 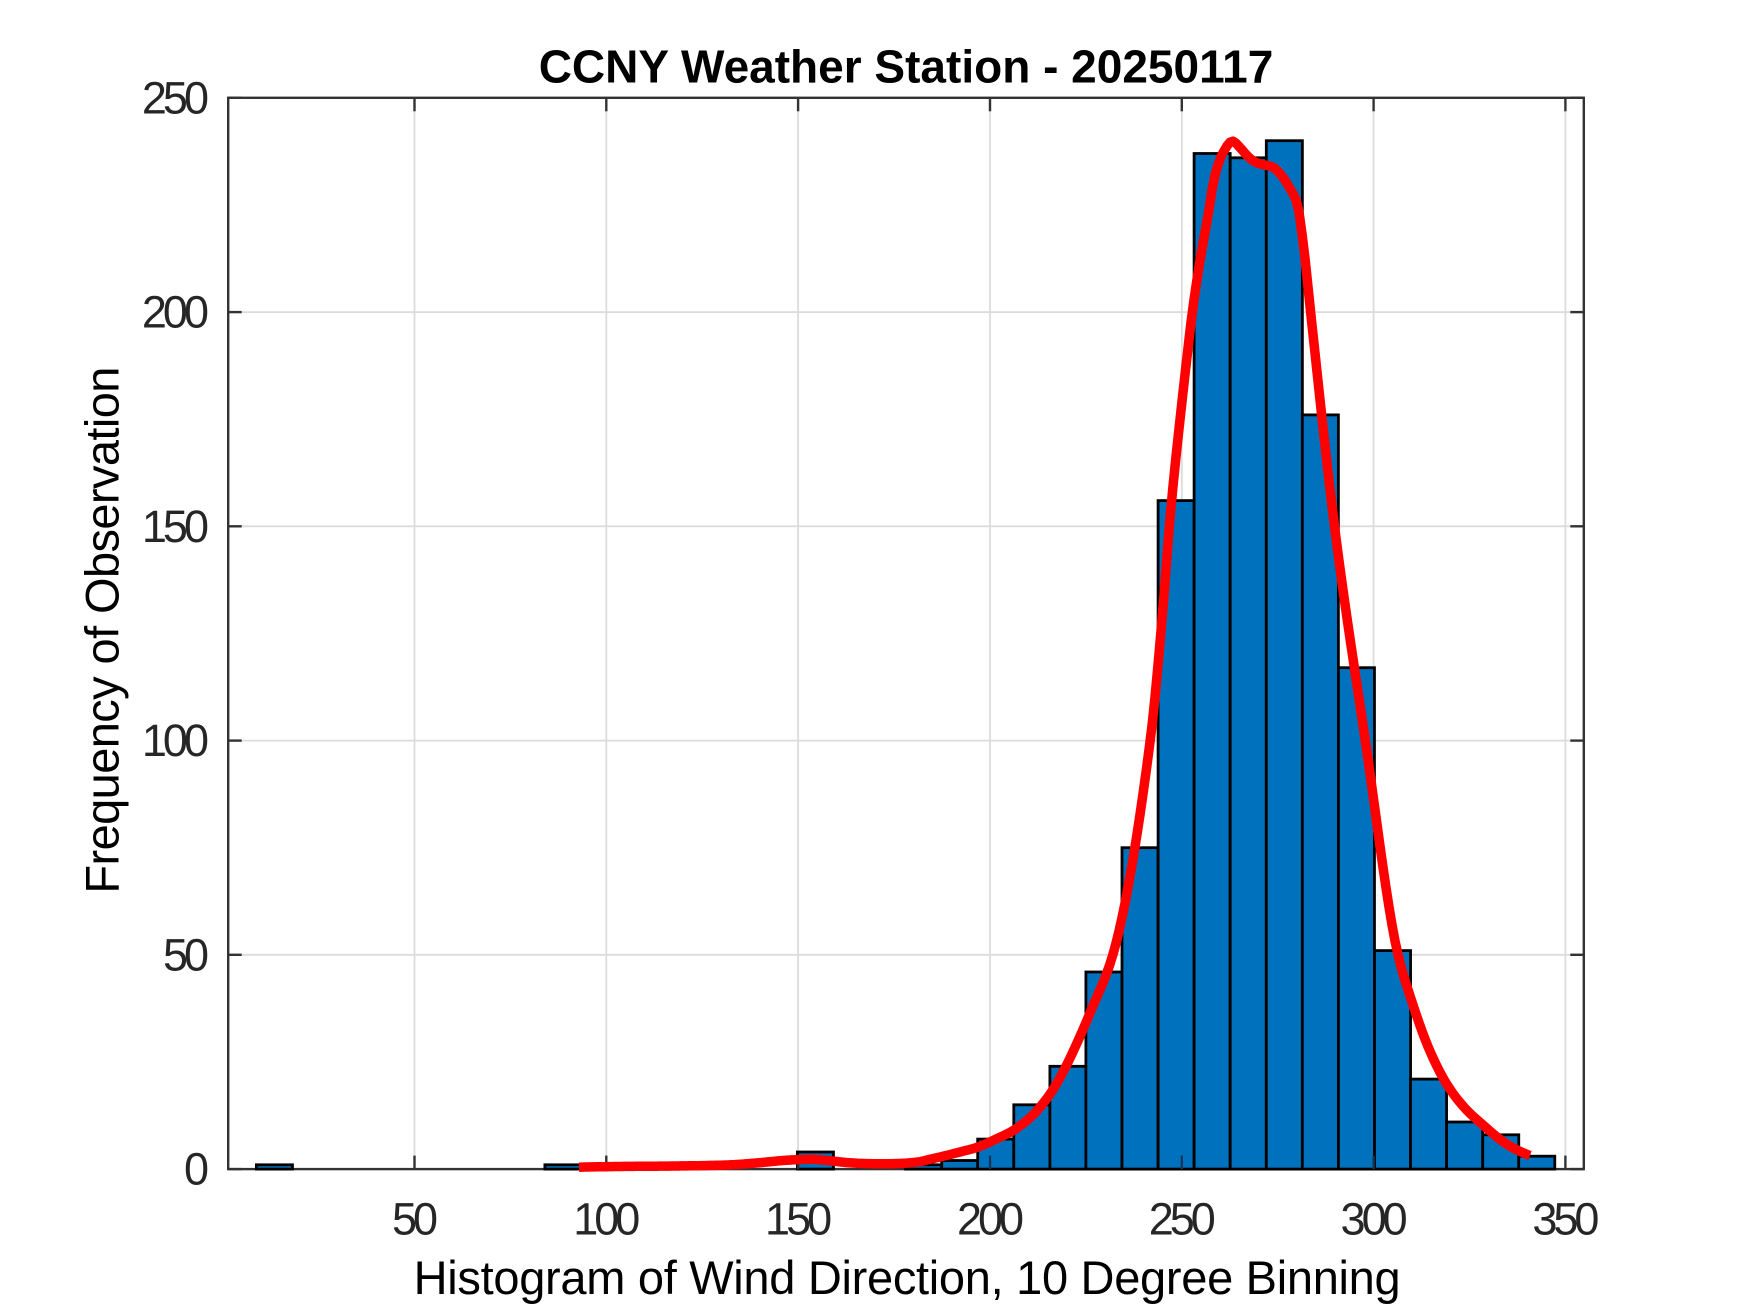 What do you see at coordinates (906, 67) in the screenshot?
I see `svg-text:CCNY Weather Station - 2025011: CCNY Weather Station - 20250117` at bounding box center [906, 67].